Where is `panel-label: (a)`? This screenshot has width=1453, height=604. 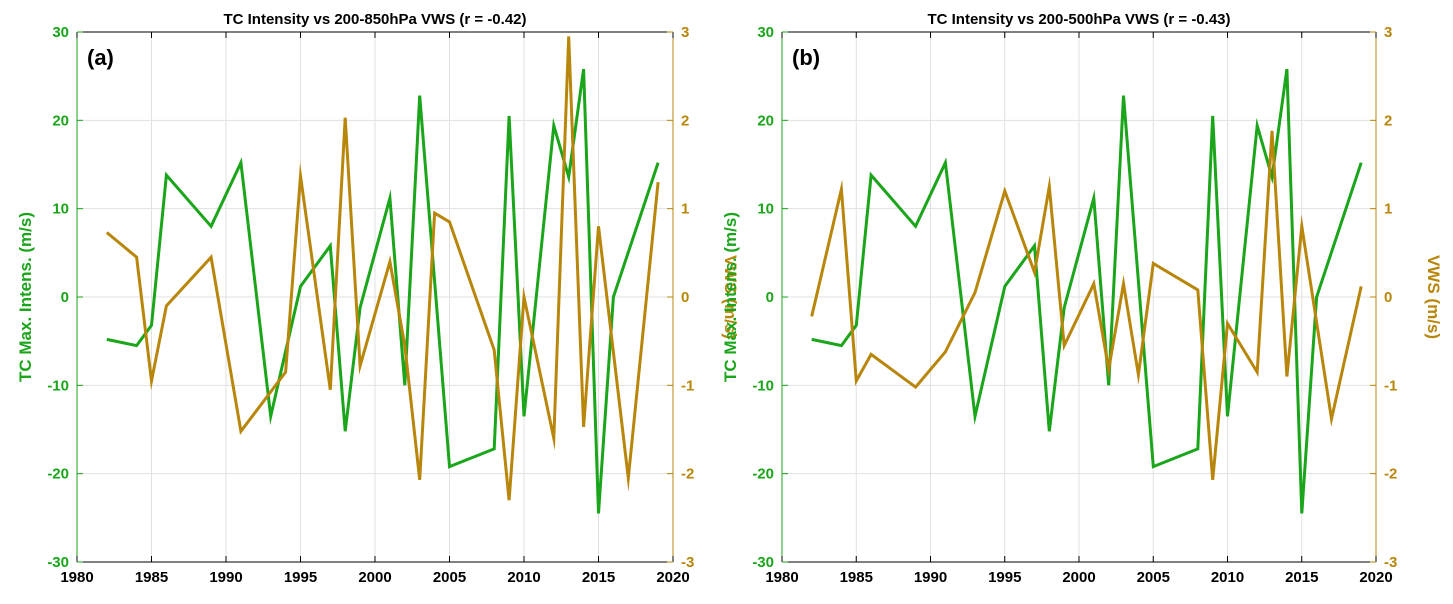
panel-label: (a) is located at coordinates (100, 57).